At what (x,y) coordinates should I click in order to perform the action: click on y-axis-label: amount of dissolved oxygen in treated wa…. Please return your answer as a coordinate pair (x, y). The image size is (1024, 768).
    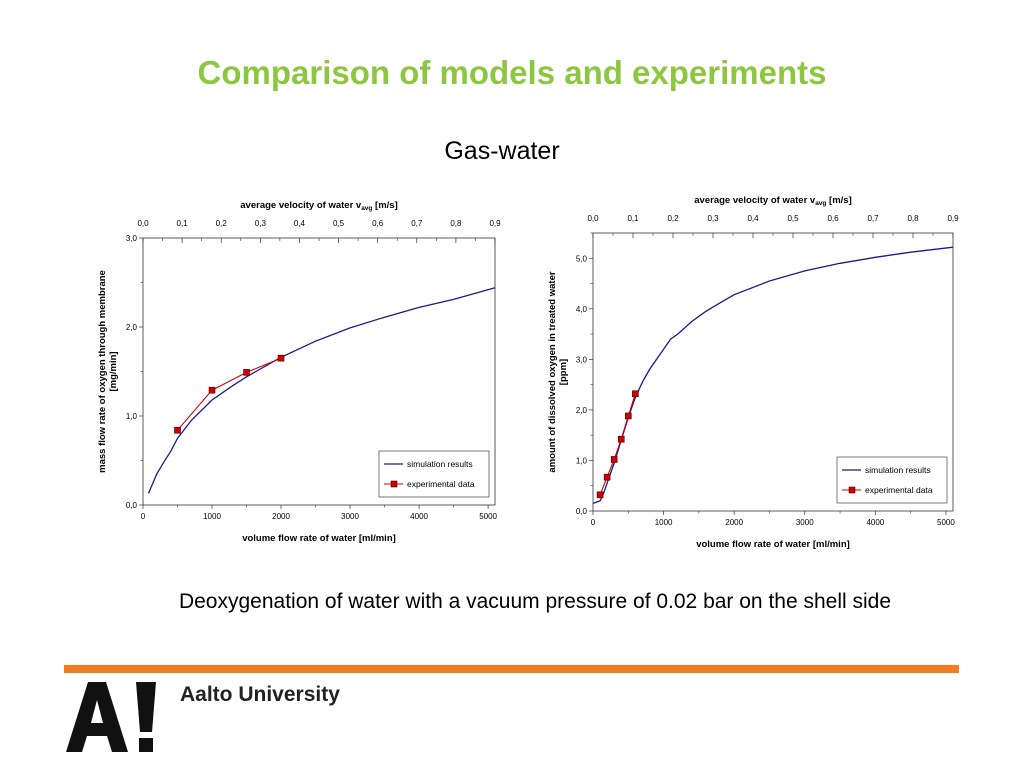
    Looking at the image, I should click on (552, 371).